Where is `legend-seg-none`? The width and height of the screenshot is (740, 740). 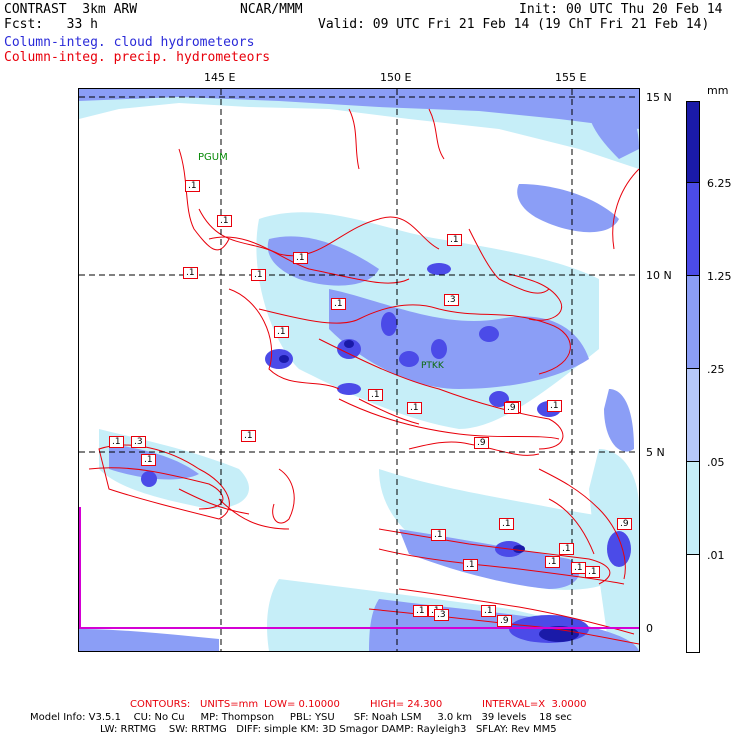 legend-seg-none is located at coordinates (693, 603).